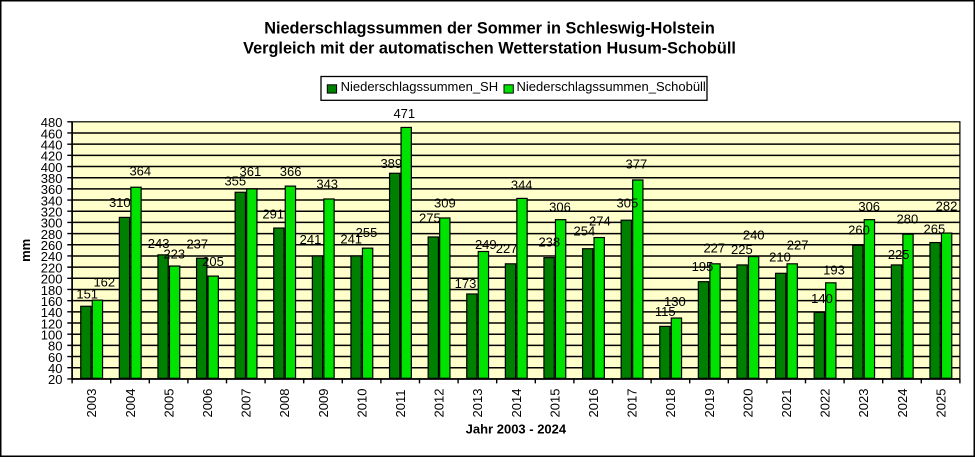 The image size is (975, 462). Describe the element at coordinates (159, 243) in the screenshot. I see `svg-text: 243` at that location.